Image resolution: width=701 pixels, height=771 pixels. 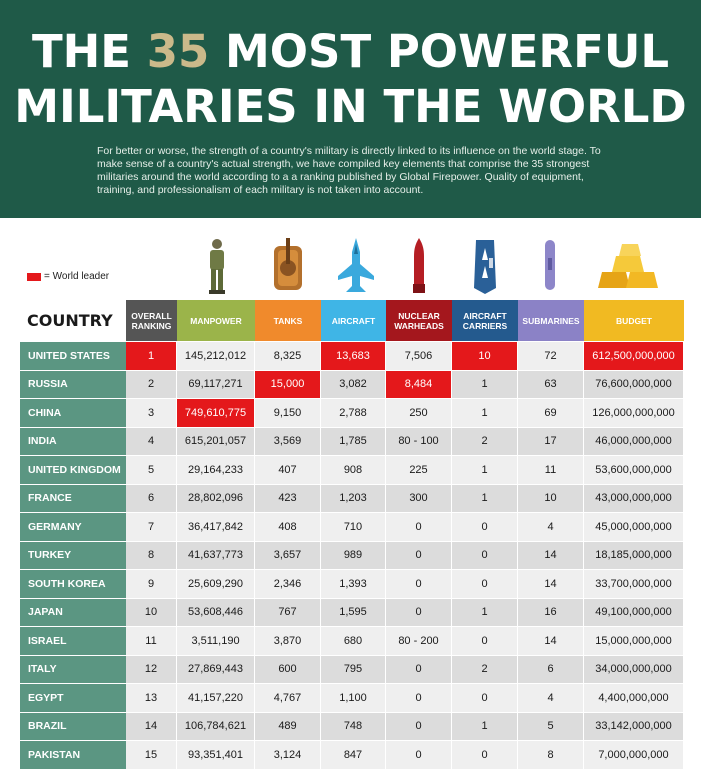 I want to click on submarines-cell: 63, so click(x=551, y=384).